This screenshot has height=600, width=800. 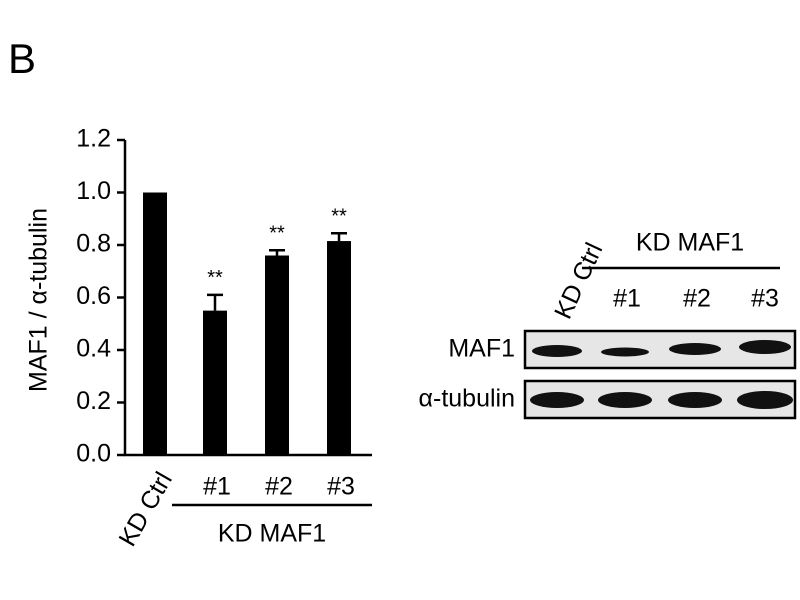 I want to click on y-tick-label: 0.6, so click(x=93, y=296).